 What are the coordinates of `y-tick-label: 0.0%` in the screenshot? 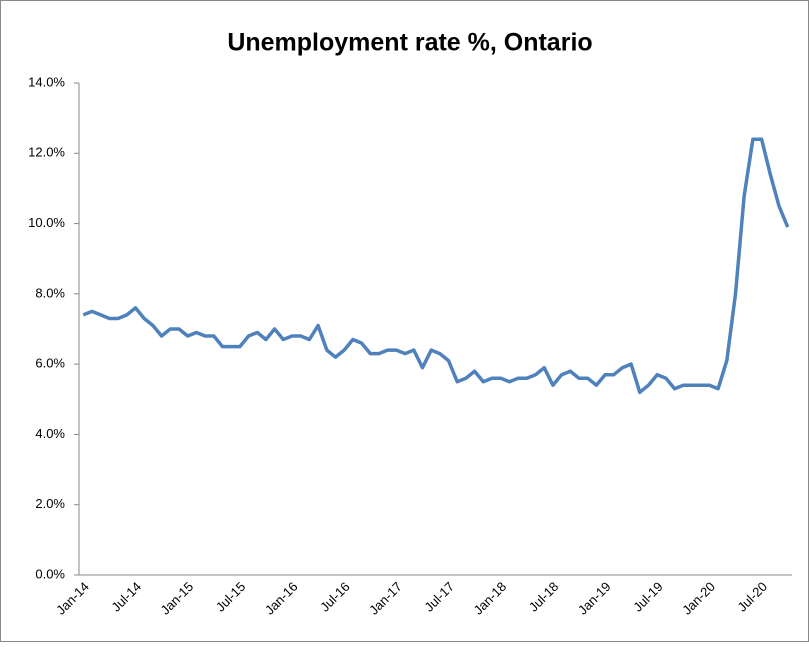 It's located at (50, 573).